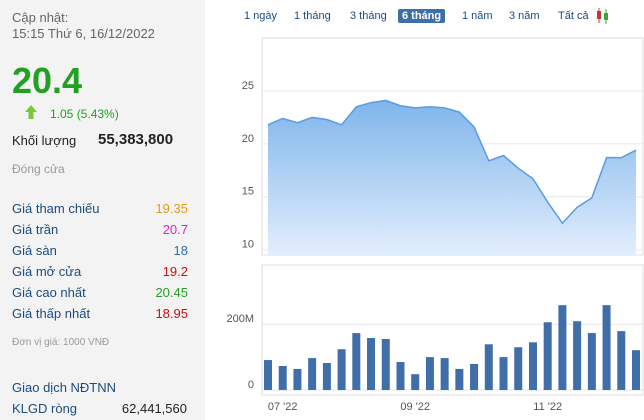  Describe the element at coordinates (248, 192) in the screenshot. I see `y-tick-label: 15` at that location.